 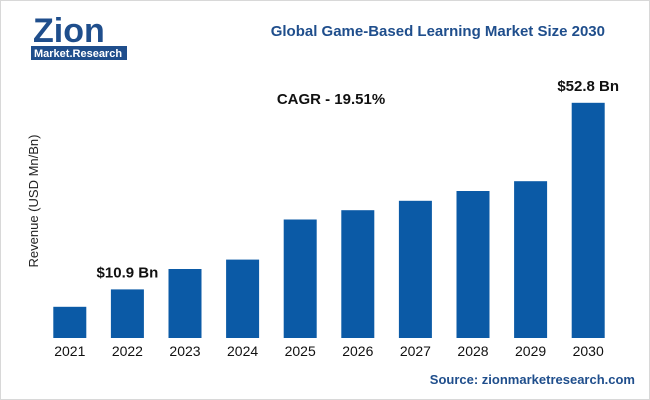 I want to click on cagr-annotation: CAGR - 19.51%, so click(x=331, y=99).